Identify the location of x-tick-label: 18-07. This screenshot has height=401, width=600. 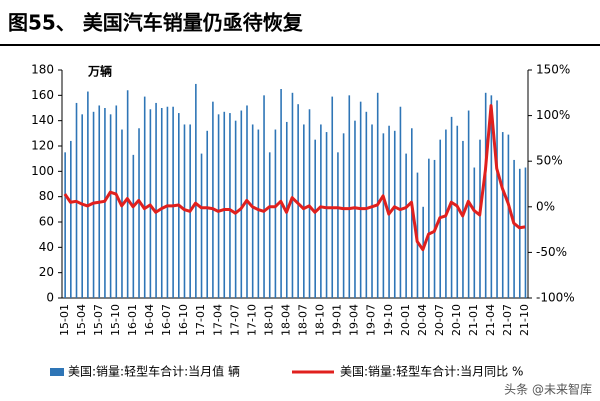
(303, 320).